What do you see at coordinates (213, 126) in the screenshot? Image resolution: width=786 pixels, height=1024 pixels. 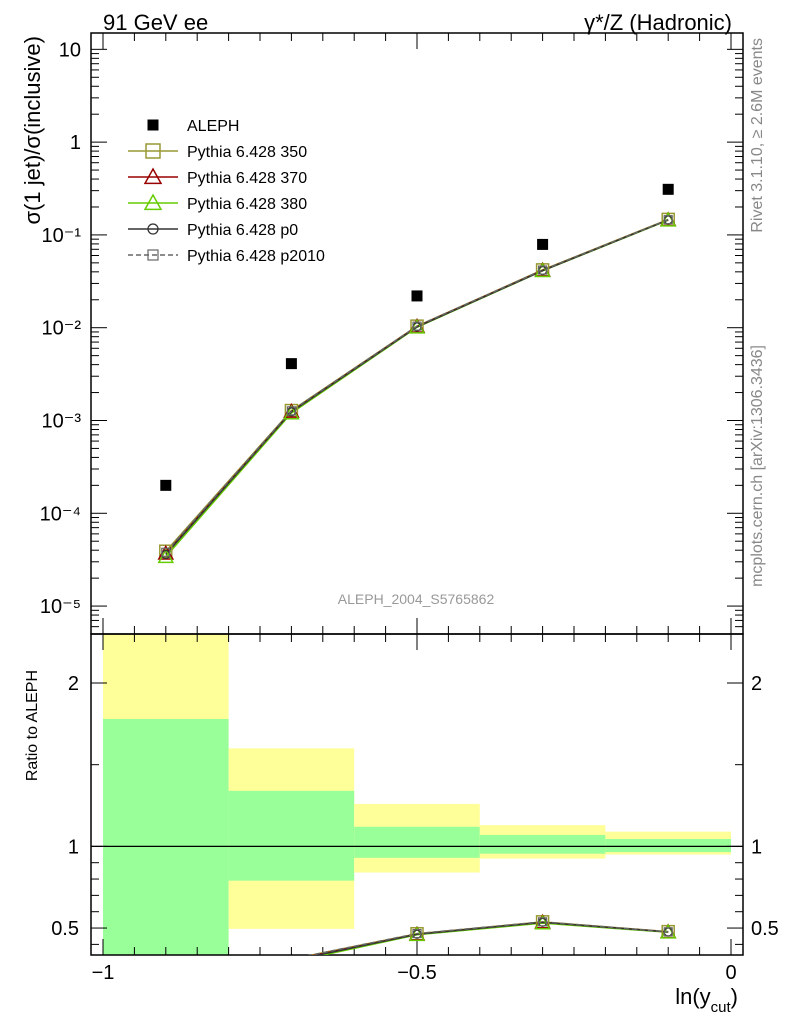 I see `legend-label-aleph: ALEPH` at bounding box center [213, 126].